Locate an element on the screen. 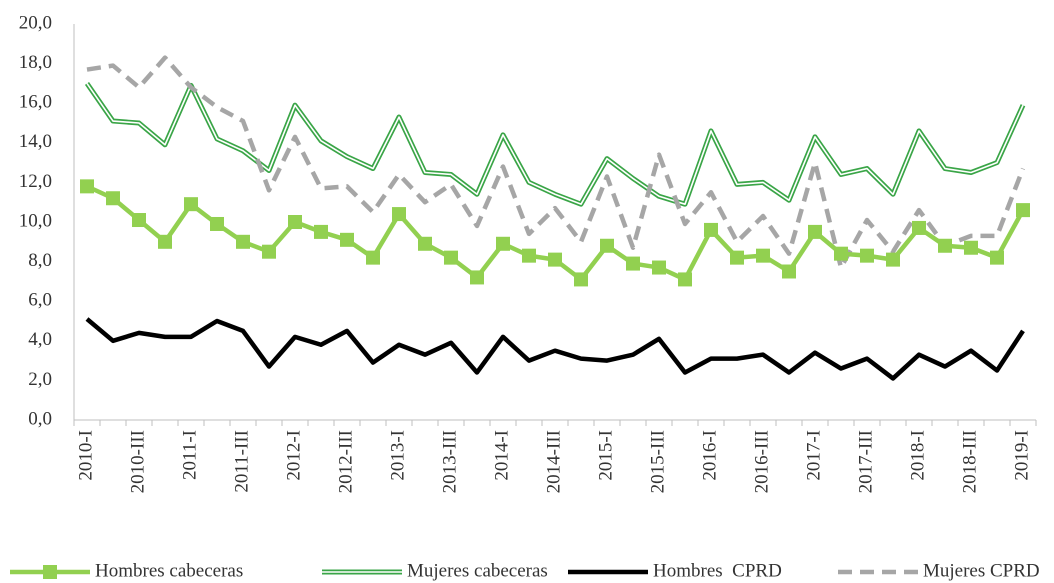 The width and height of the screenshot is (1054, 583). y-tick-label: 16,0 is located at coordinates (35, 102).